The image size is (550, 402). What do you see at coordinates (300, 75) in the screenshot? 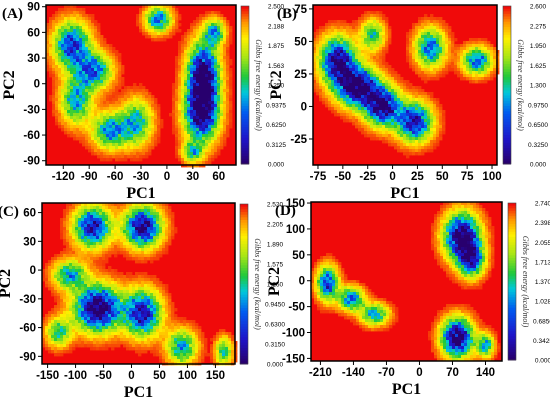
I see `y-tick-label: 25` at bounding box center [300, 75].